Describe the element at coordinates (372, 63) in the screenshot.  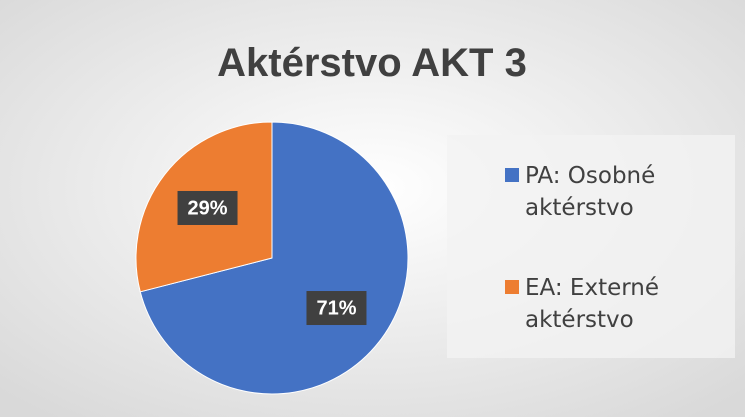
I see `chart-title: Aktérstvo AKT 3` at that location.